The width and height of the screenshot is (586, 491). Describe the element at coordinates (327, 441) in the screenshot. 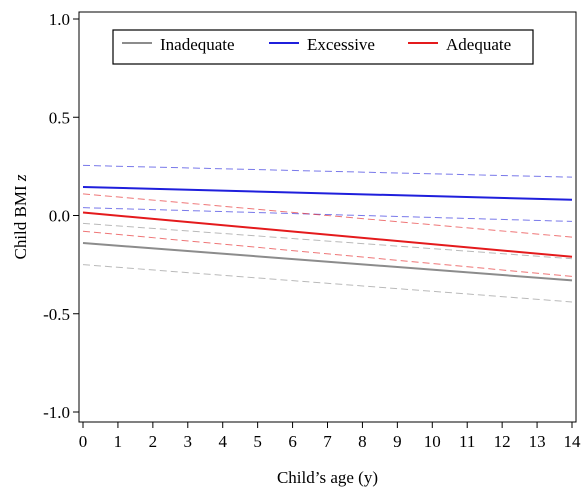

I see `x-tick-label: 7` at that location.